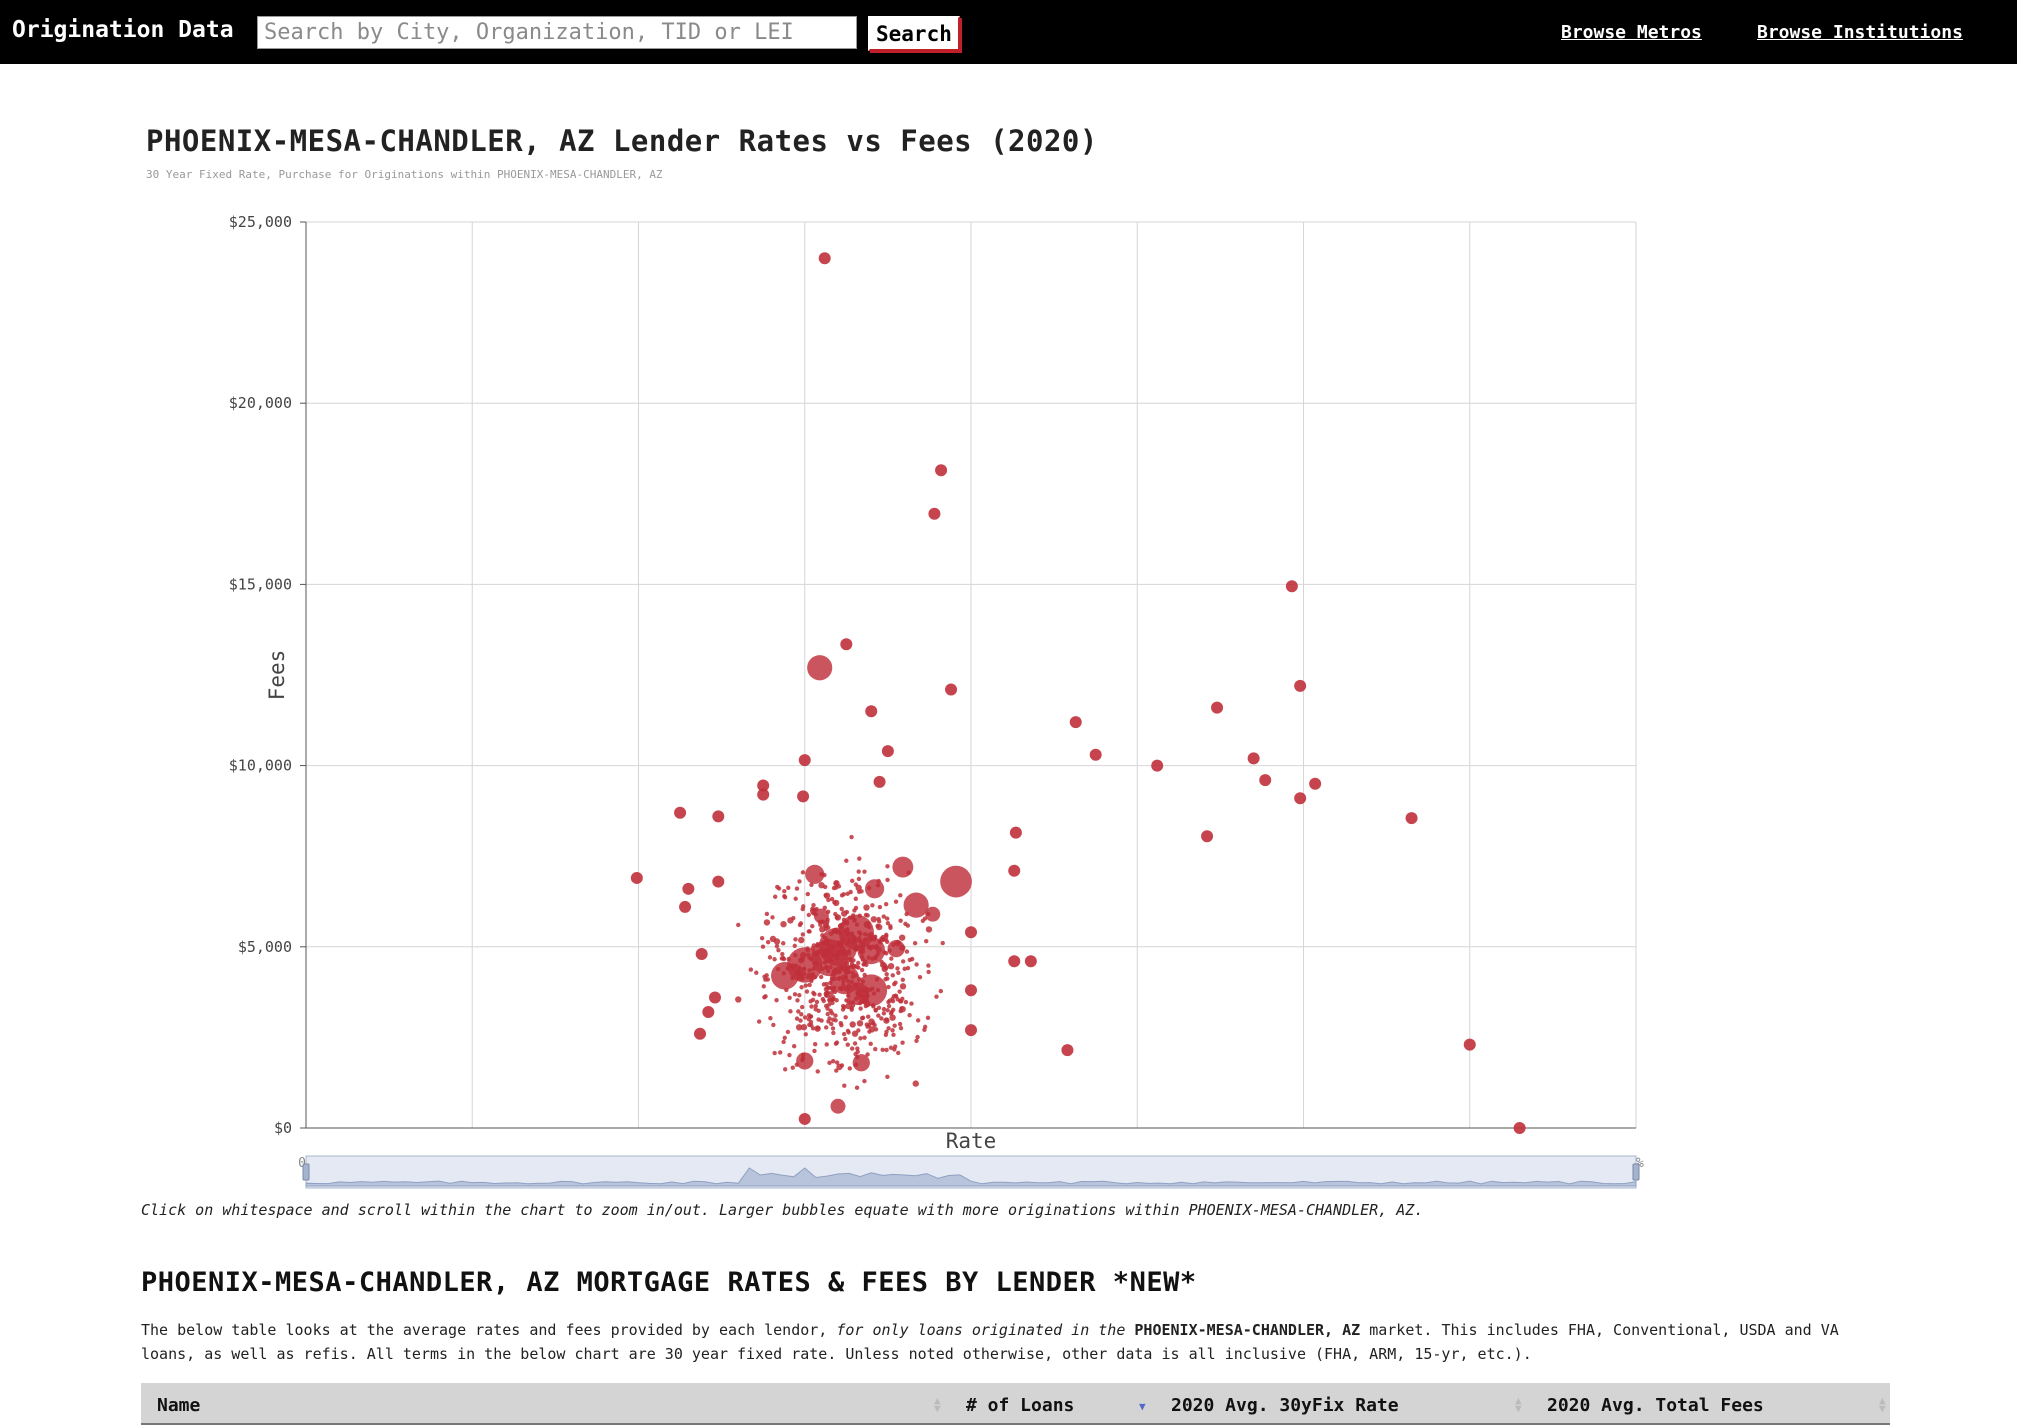 This screenshot has height=1428, width=2017. What do you see at coordinates (260, 222) in the screenshot?
I see `y-tick-label: $25,000` at bounding box center [260, 222].